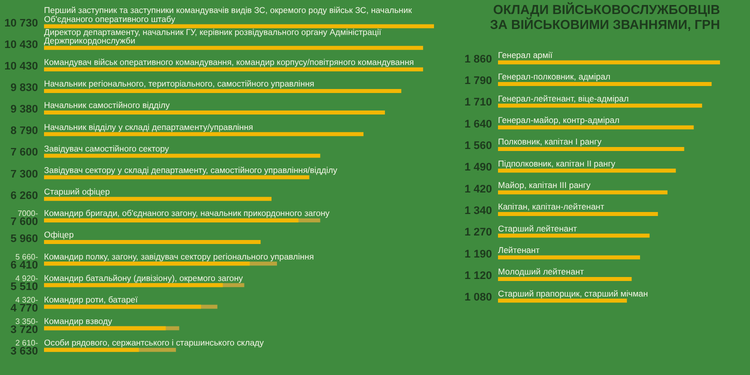 This screenshot has width=750, height=375. I want to click on data-label: 1 860, so click(478, 59).